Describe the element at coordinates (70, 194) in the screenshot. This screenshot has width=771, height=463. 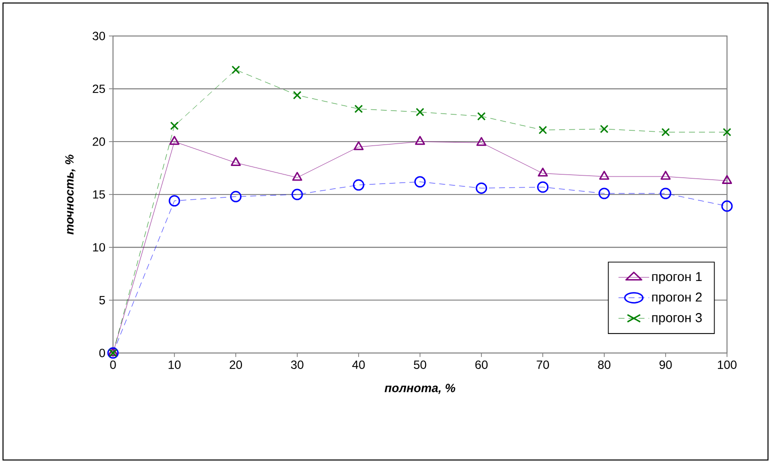
I see `y-axis-title: точность, %` at that location.